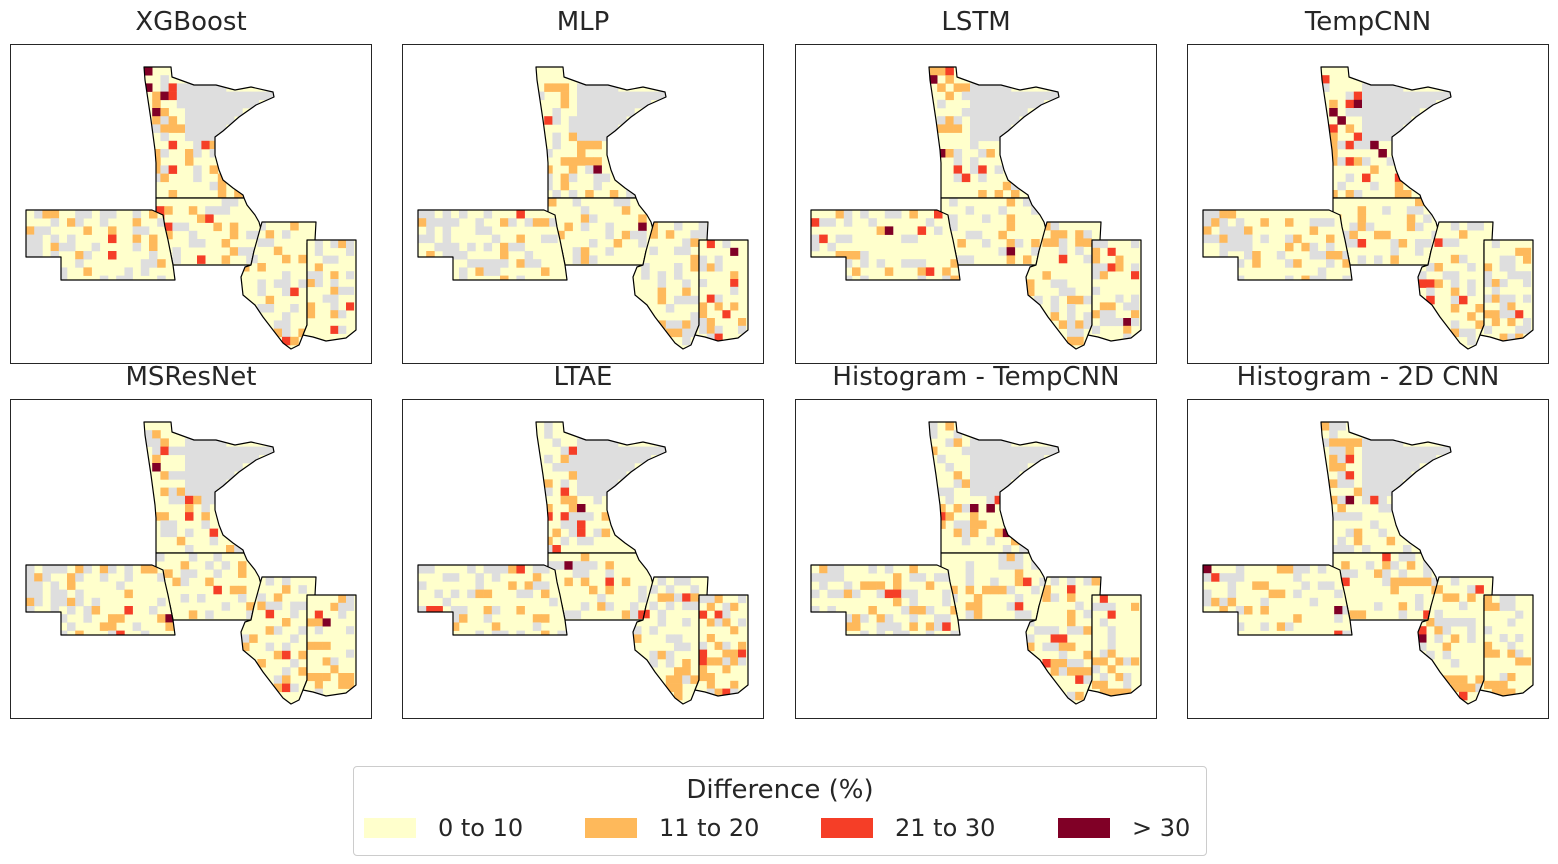 Image resolution: width=1558 pixels, height=864 pixels. I want to click on state-illinois-counties, so click(1063, 285).